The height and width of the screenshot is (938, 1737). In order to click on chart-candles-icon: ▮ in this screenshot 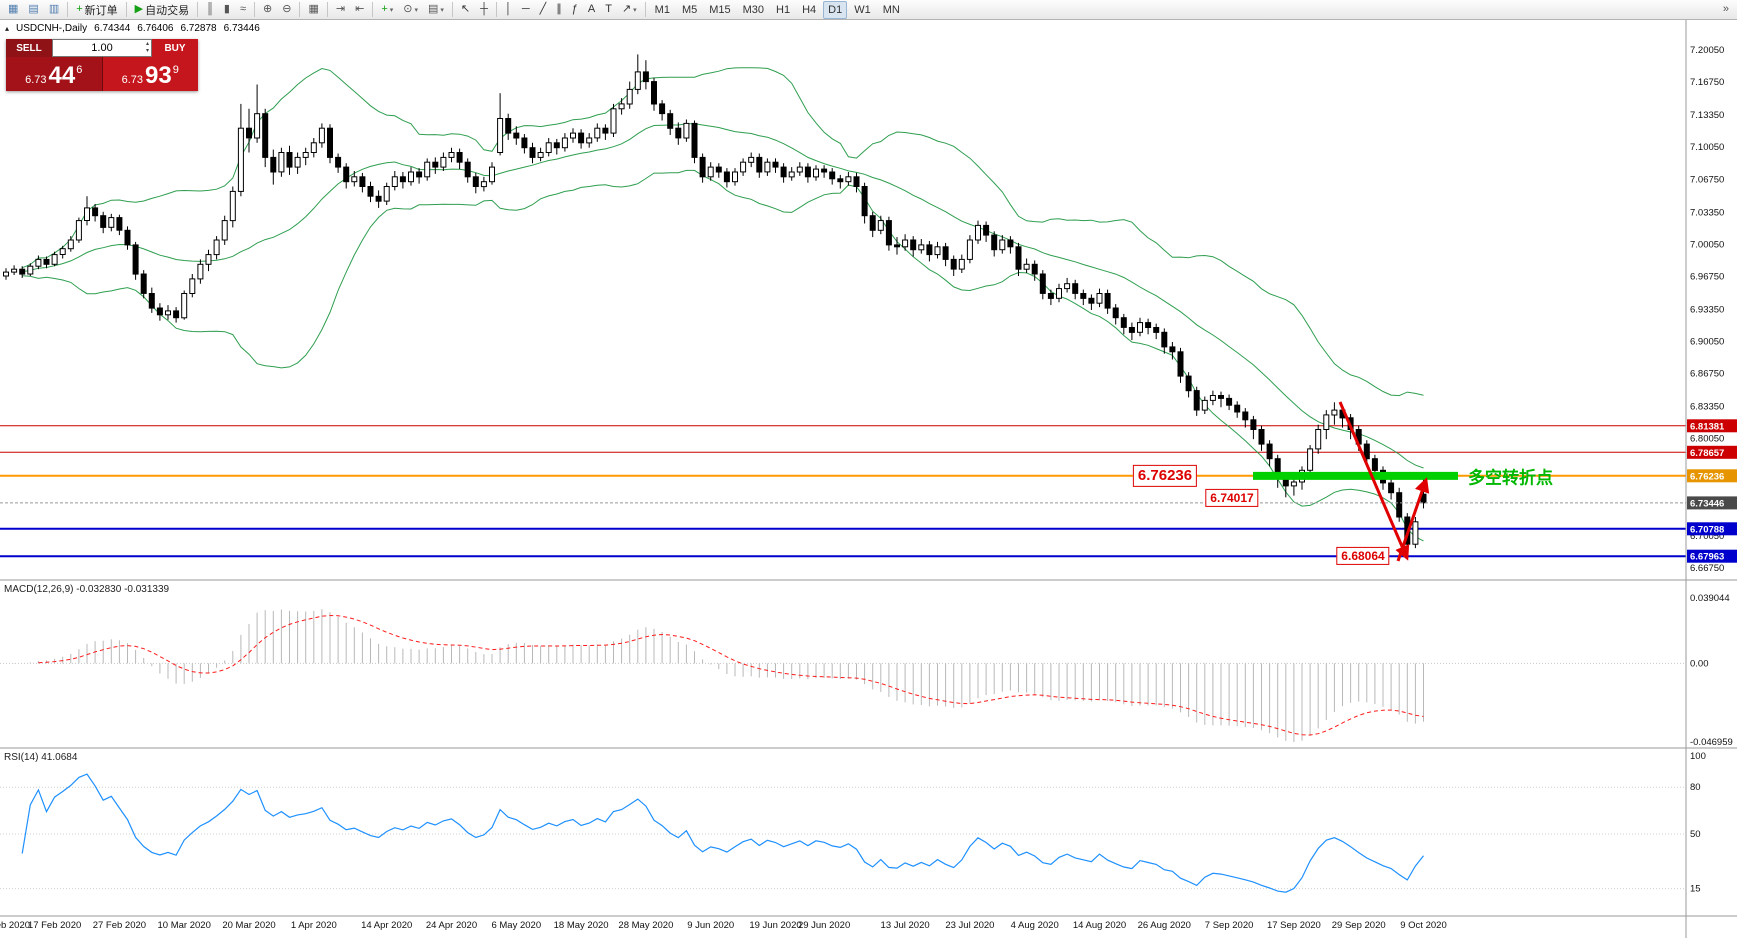, I will do `click(227, 10)`.